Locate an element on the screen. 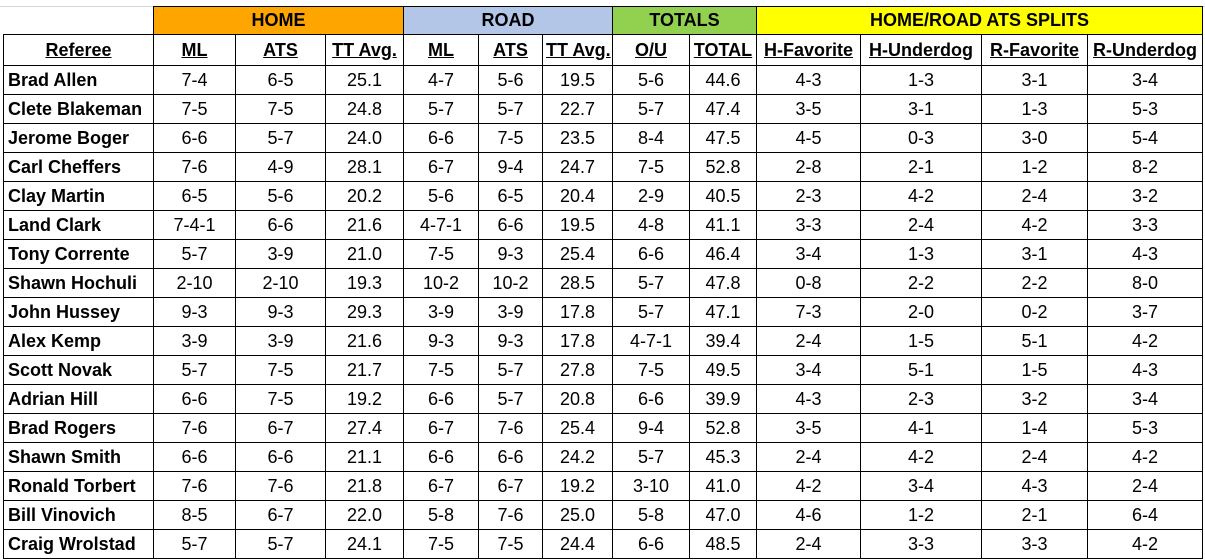 The height and width of the screenshot is (560, 1205). referee-name-cell: Shawn Smith is located at coordinates (78, 457).